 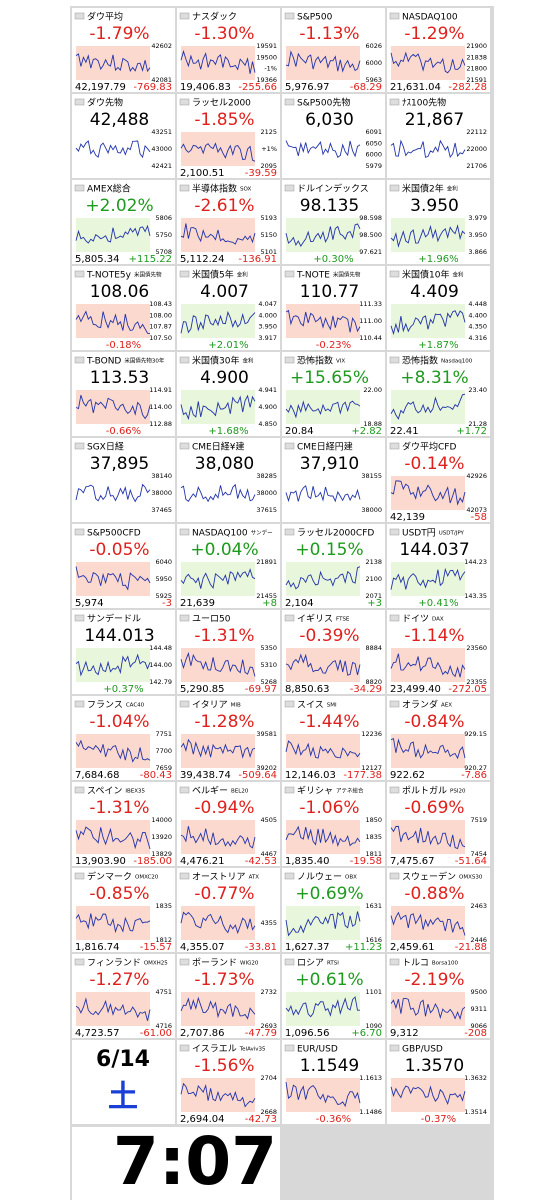 I want to click on change: +1.68%, so click(x=228, y=431).